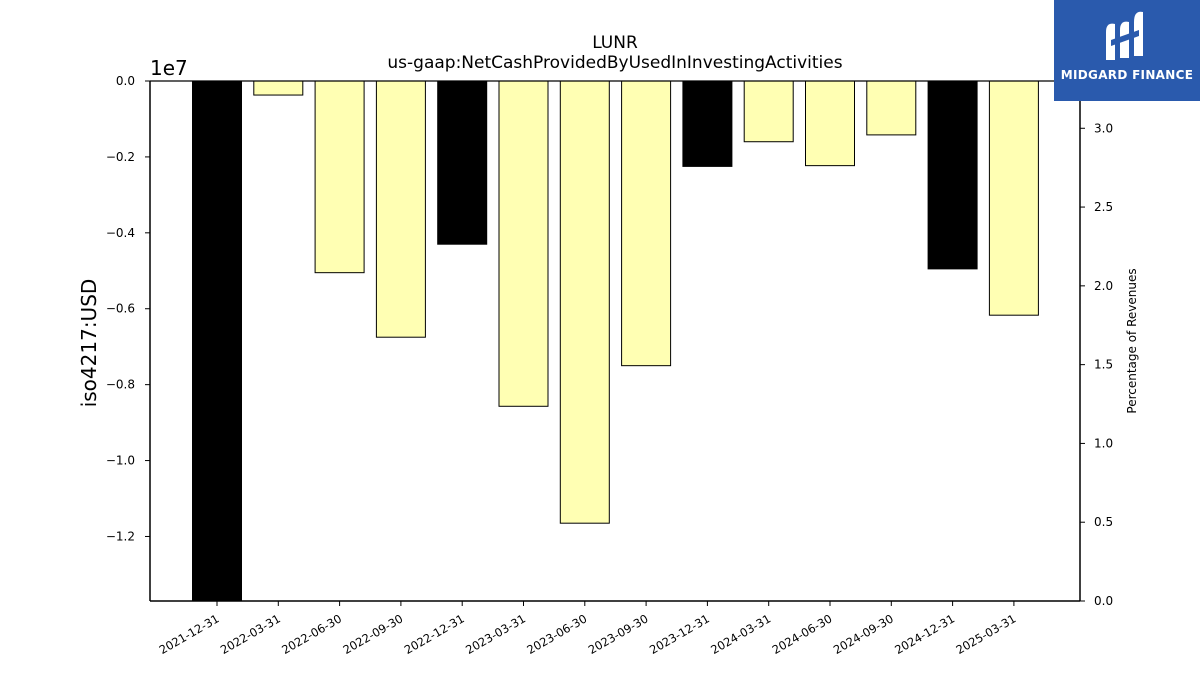  I want to click on y2-axis-label: Percentage of Revenues, so click(1132, 340).